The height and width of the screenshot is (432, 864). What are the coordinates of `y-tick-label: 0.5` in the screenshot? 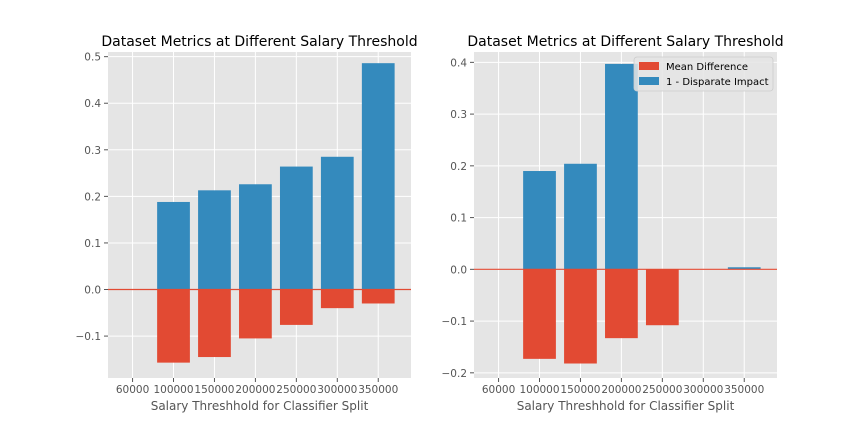 It's located at (92, 58).